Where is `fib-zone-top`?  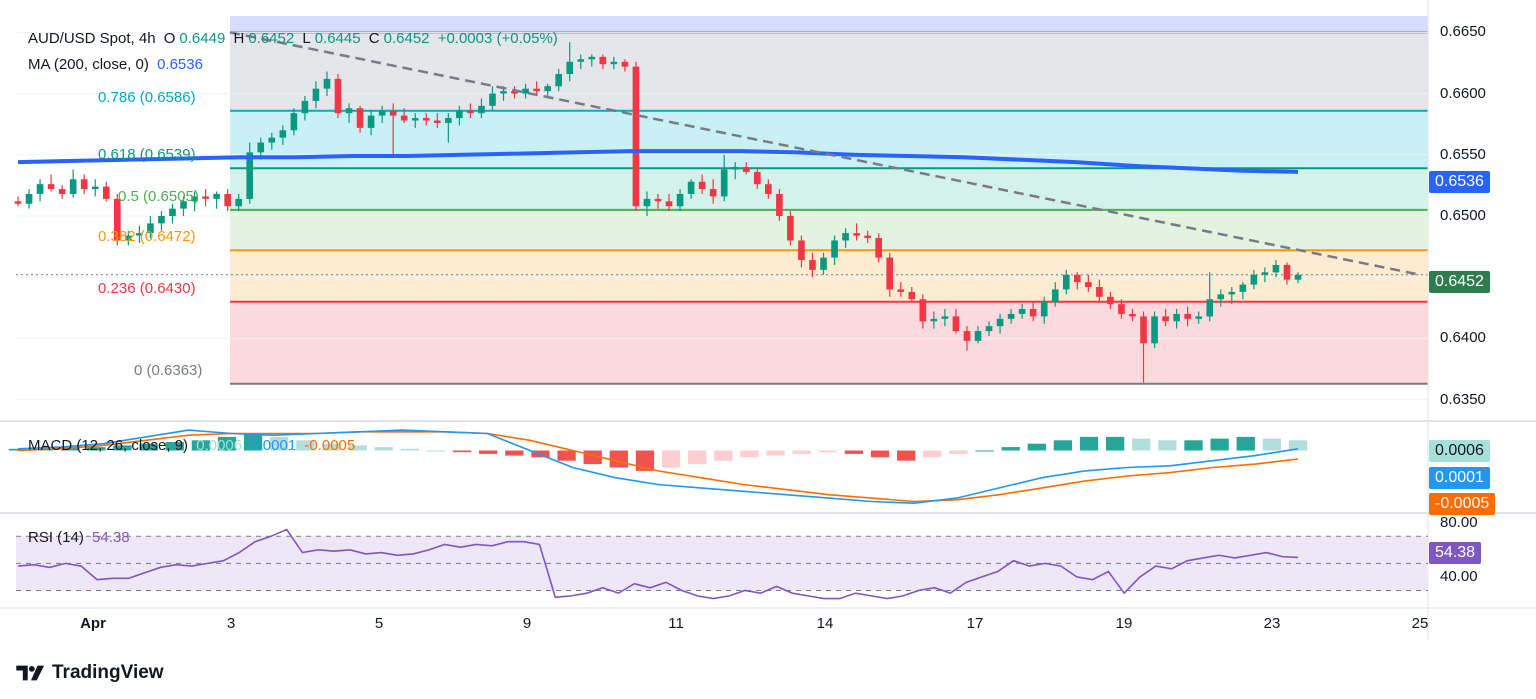
fib-zone-top is located at coordinates (829, 24).